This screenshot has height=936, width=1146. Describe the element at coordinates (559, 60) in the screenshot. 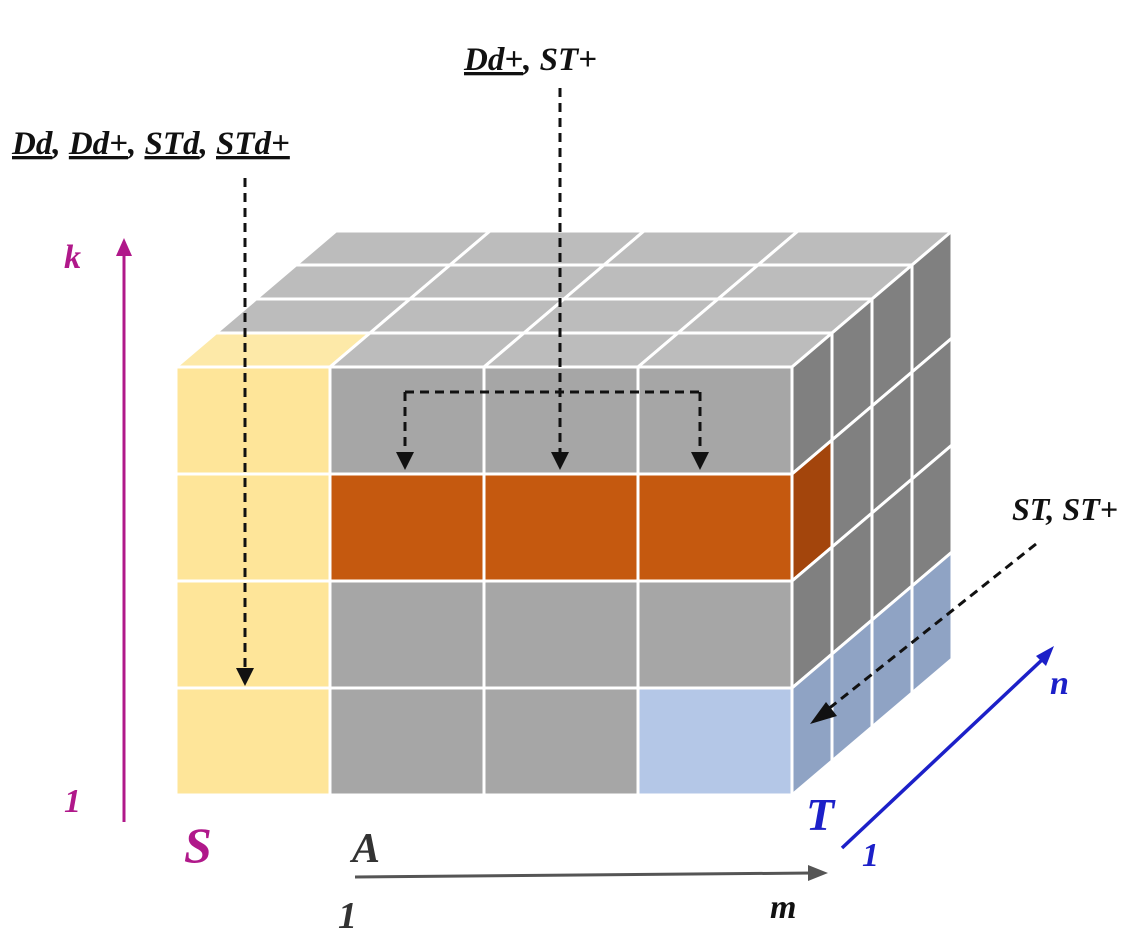

I see `annotation-term: , ST+` at that location.